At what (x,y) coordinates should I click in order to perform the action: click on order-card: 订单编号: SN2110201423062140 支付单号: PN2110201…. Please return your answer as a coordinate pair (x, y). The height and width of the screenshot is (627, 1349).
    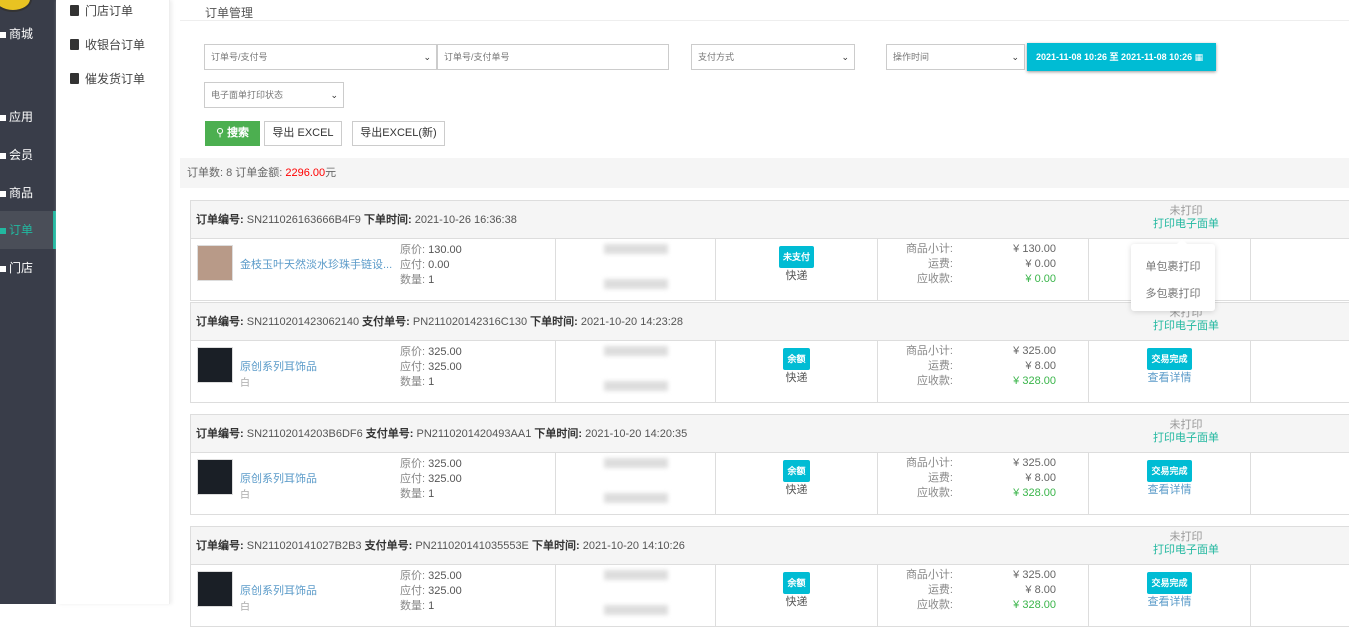
    Looking at the image, I should click on (769, 352).